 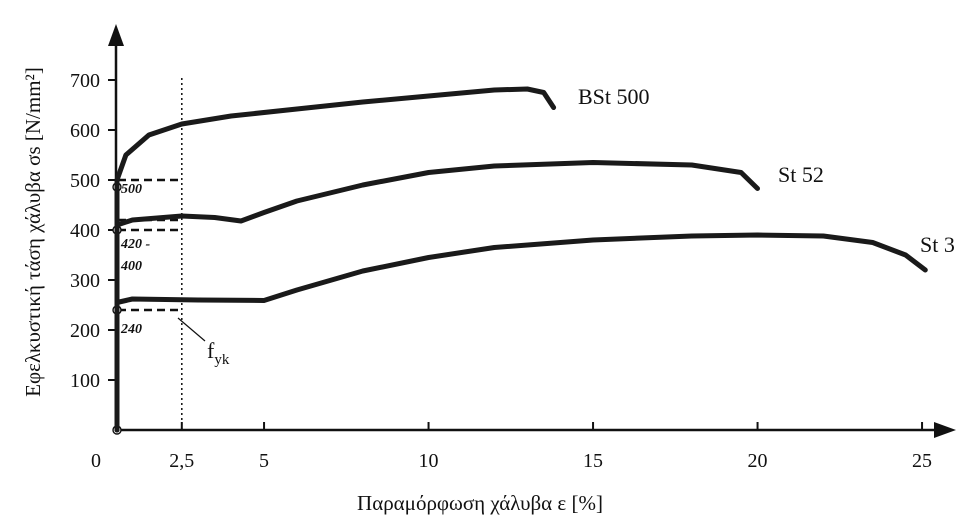 What do you see at coordinates (131, 266) in the screenshot?
I see `yield-value-label: 400` at bounding box center [131, 266].